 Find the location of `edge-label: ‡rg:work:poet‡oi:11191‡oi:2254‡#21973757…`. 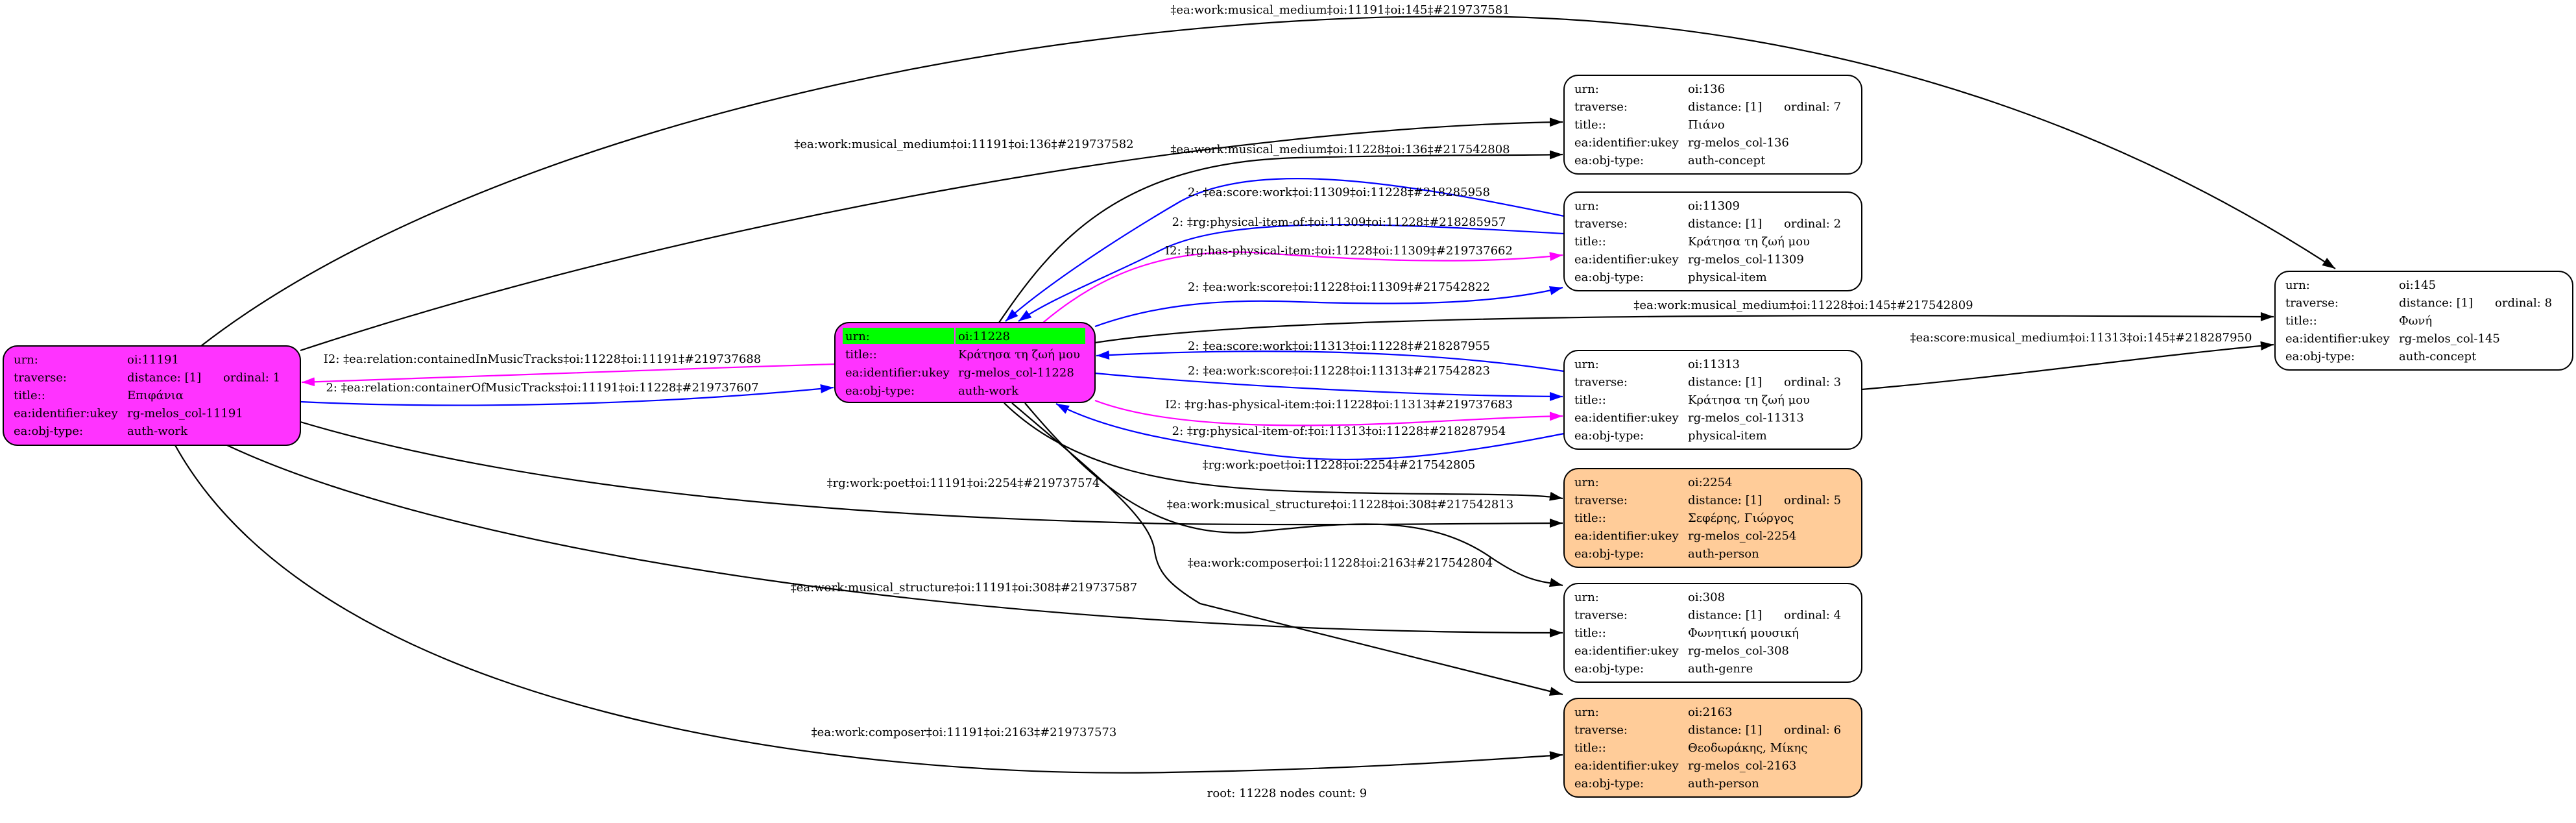

edge-label: ‡rg:work:poet‡oi:11191‡oi:2254‡#21973757… is located at coordinates (963, 483).